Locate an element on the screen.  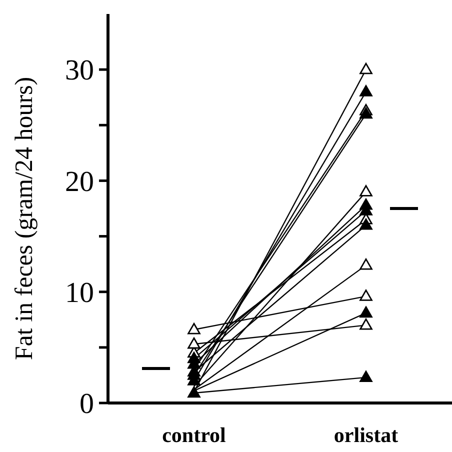
y-tick-label: 30 is located at coordinates (79, 70).